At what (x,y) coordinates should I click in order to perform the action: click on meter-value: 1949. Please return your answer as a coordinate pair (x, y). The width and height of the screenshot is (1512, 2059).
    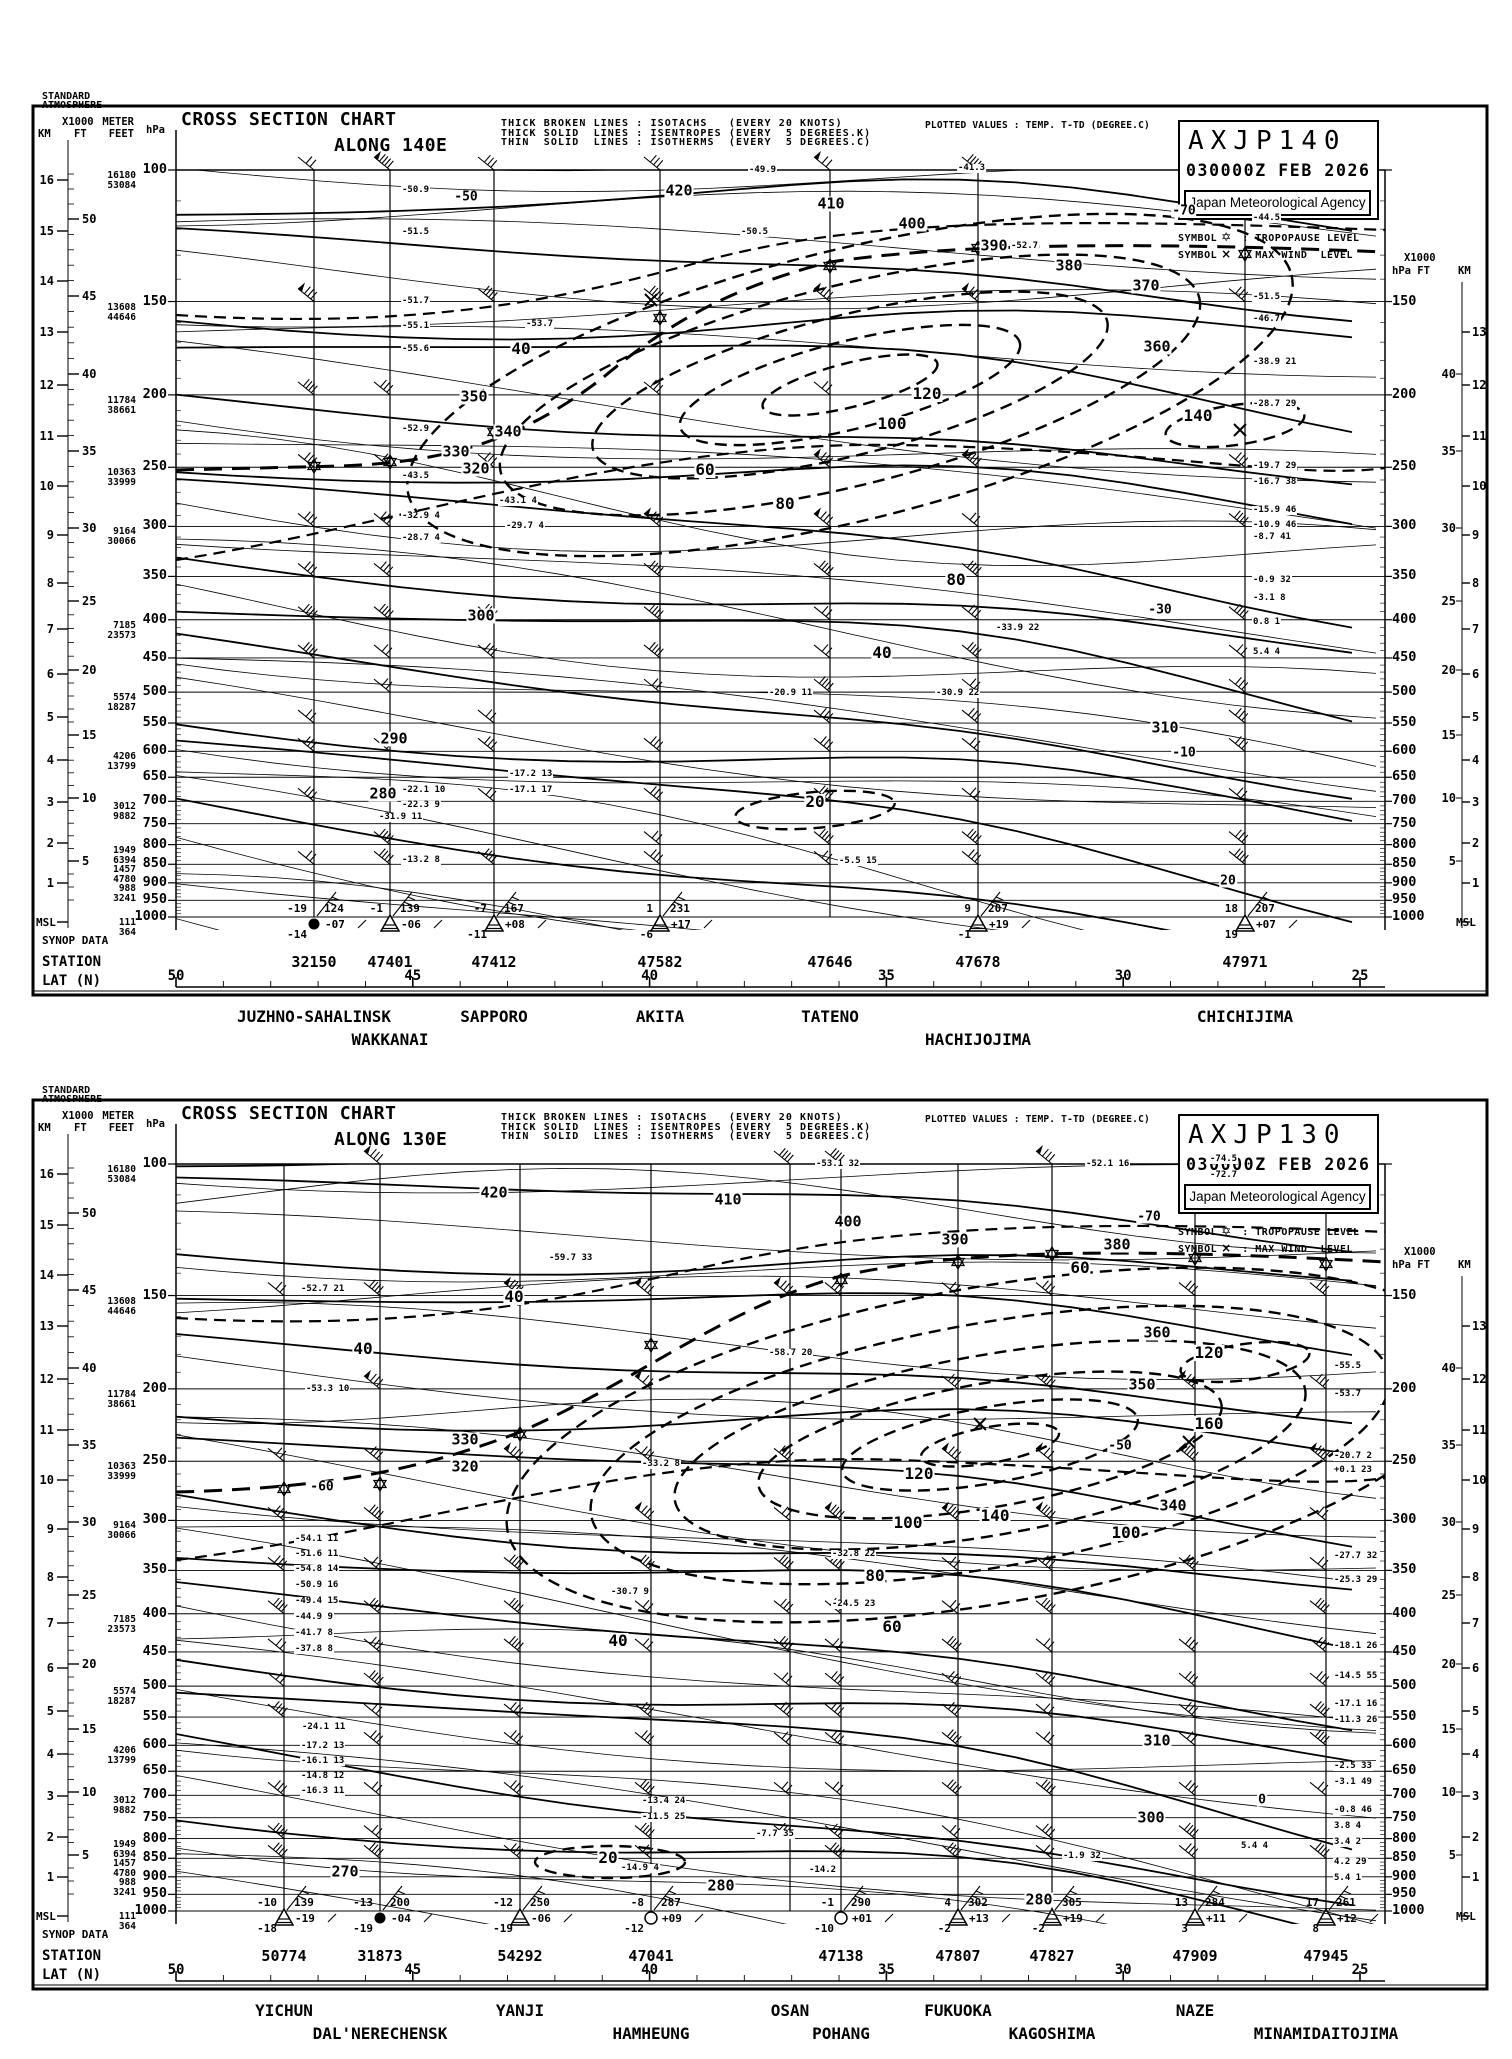
    Looking at the image, I should click on (124, 1844).